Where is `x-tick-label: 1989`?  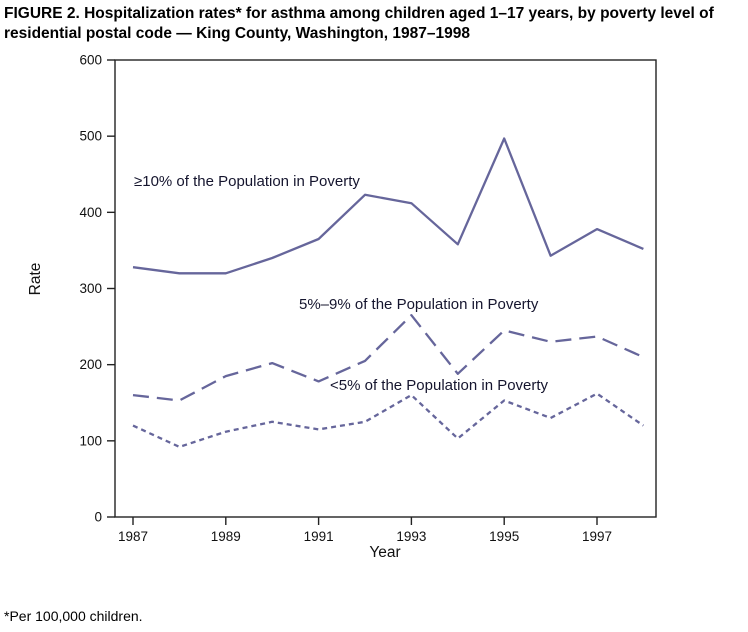 x-tick-label: 1989 is located at coordinates (226, 536).